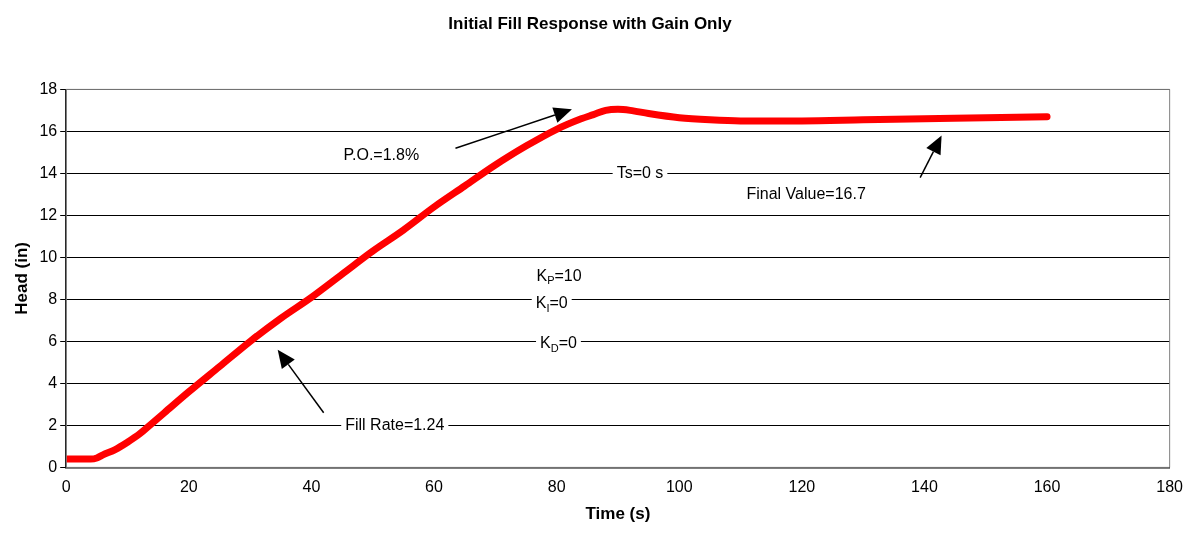 This screenshot has height=537, width=1194. Describe the element at coordinates (806, 193) in the screenshot. I see `annotation: Final Value=16.7` at that location.